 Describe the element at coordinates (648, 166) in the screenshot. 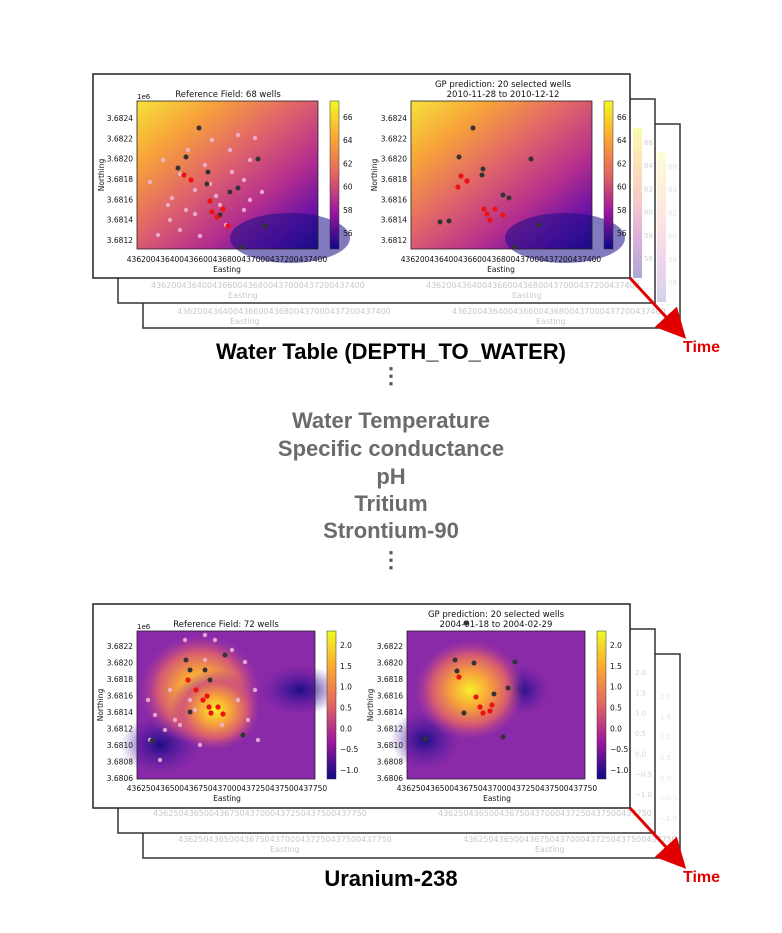

I see `back-colorbar-tick-label: 64` at that location.